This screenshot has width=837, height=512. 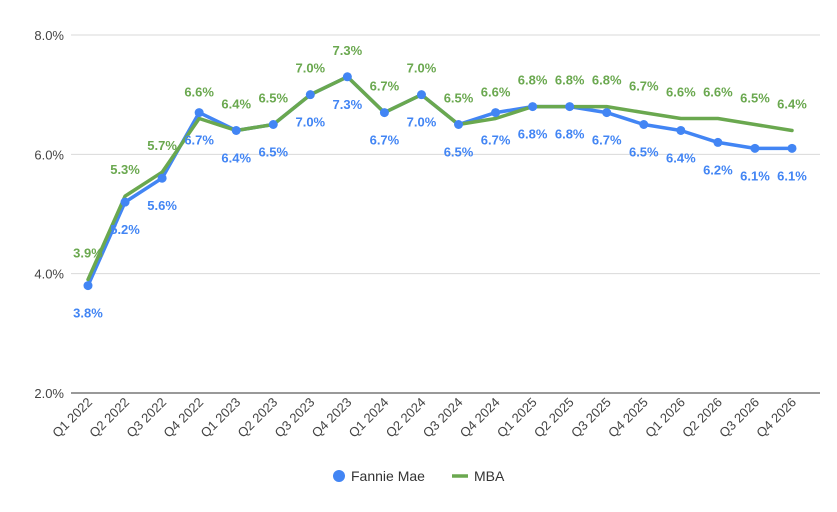 What do you see at coordinates (49, 214) in the screenshot?
I see `y-axis: 2.0% 4.0% 6.0% 8.0%` at bounding box center [49, 214].